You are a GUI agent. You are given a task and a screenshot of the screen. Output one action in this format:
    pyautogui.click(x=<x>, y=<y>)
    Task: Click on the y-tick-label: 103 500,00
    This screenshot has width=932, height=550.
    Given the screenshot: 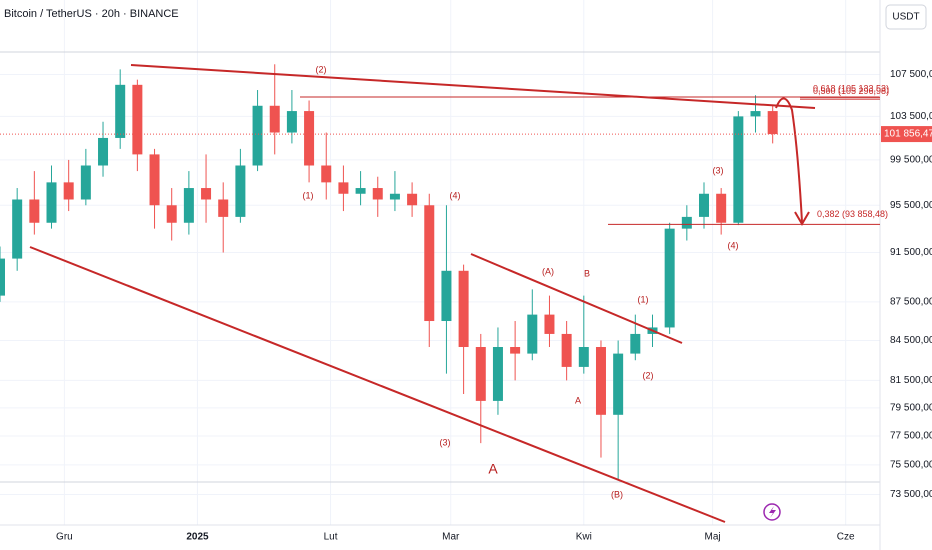 What is the action you would take?
    pyautogui.click(x=911, y=116)
    